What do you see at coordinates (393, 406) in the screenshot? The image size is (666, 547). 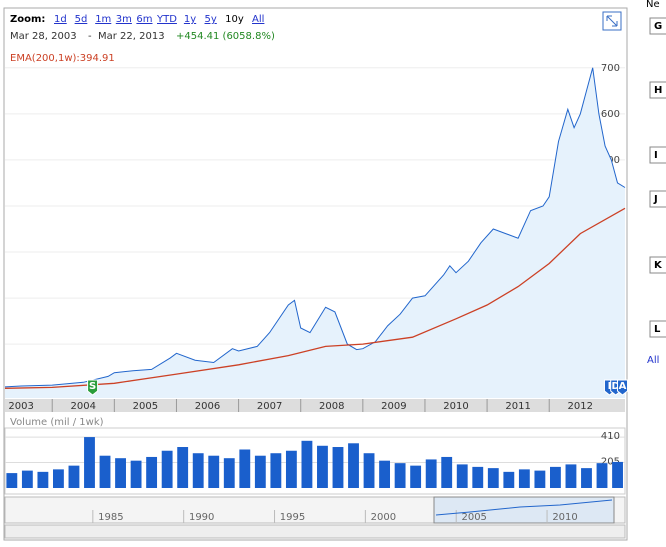 I see `x-tick-label: 2009` at bounding box center [393, 406].